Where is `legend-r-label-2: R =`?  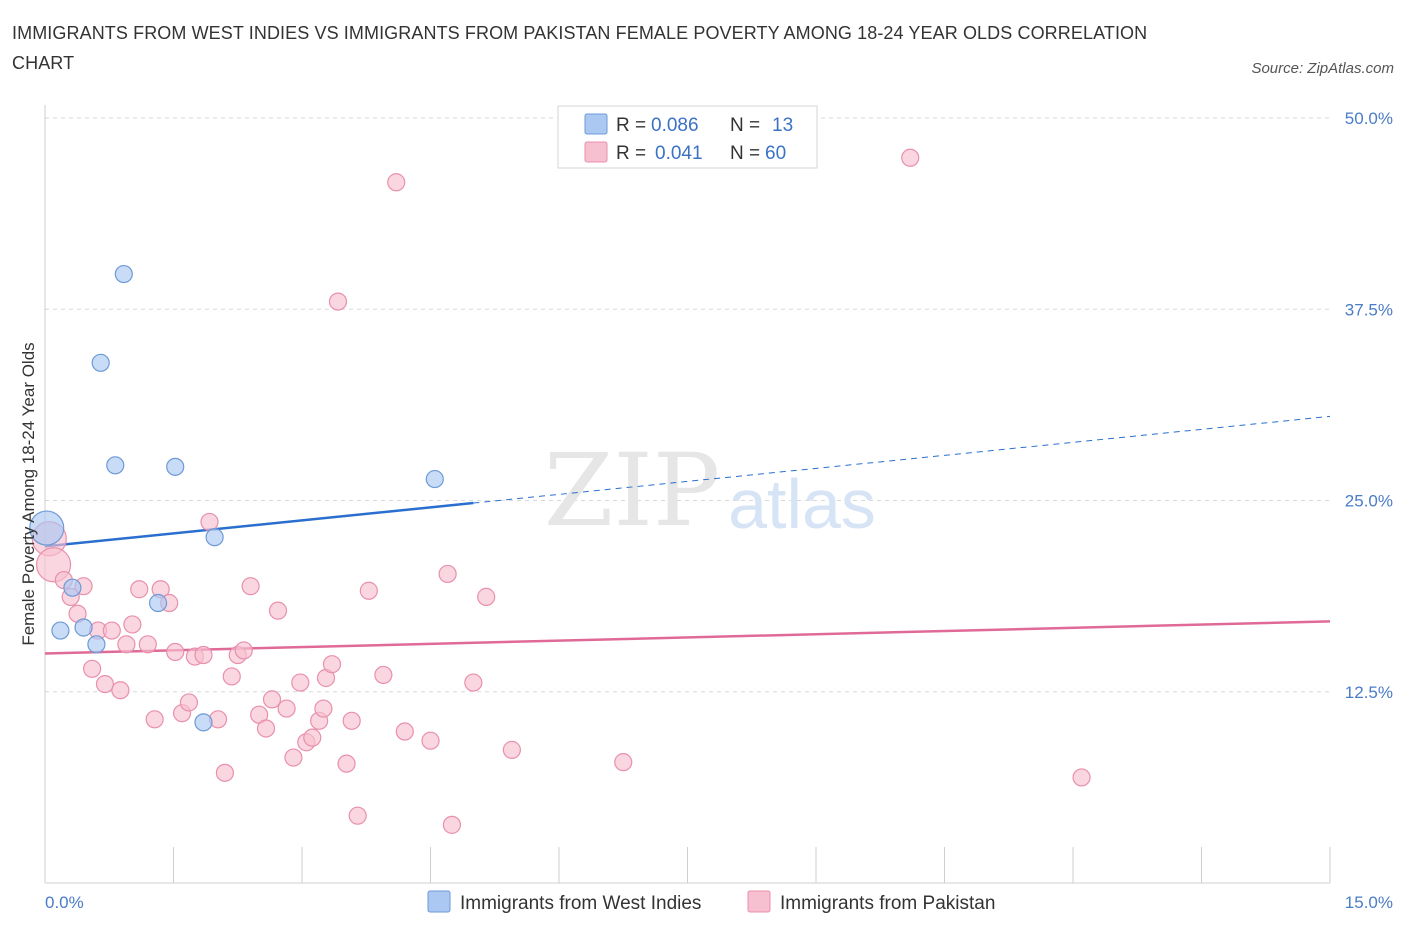 legend-r-label-2: R = is located at coordinates (631, 153).